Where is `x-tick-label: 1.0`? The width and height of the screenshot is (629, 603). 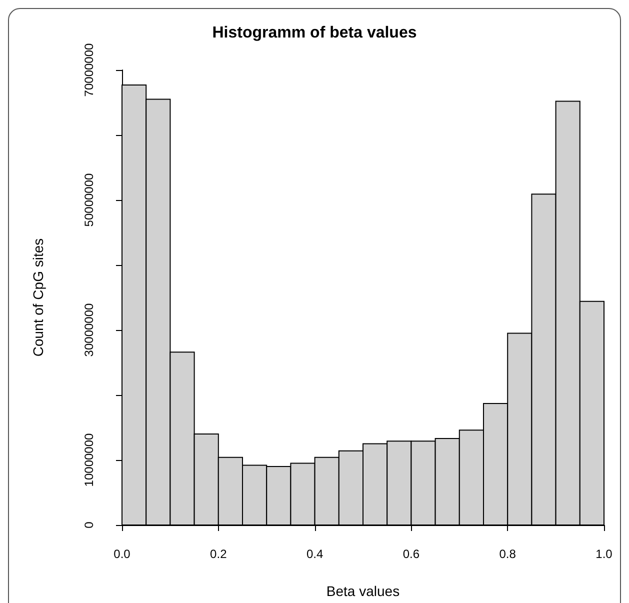 x-tick-label: 1.0 is located at coordinates (604, 554).